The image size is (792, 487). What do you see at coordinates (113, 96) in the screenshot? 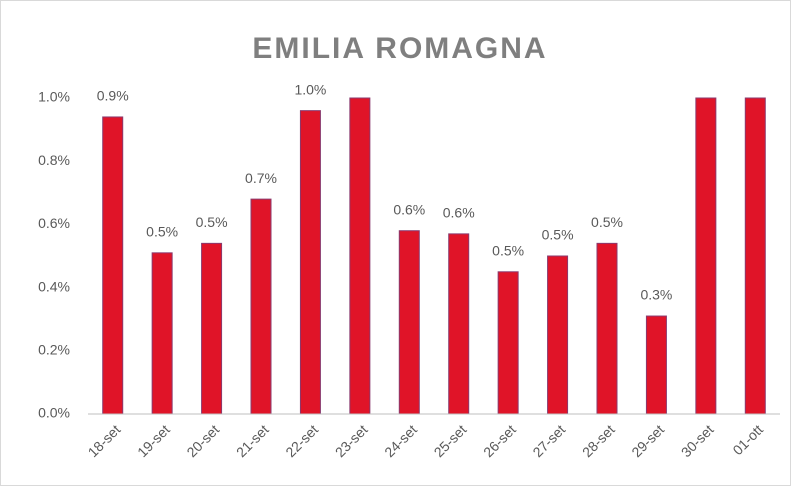
I see `data-label: 0.9%` at bounding box center [113, 96].